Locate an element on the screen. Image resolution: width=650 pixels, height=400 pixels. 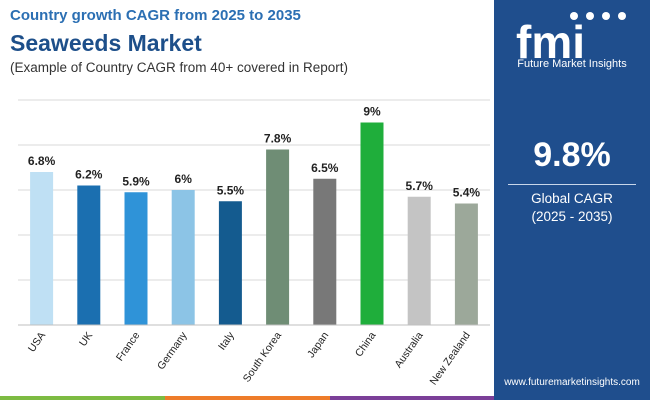
bar-france is located at coordinates (136, 258).